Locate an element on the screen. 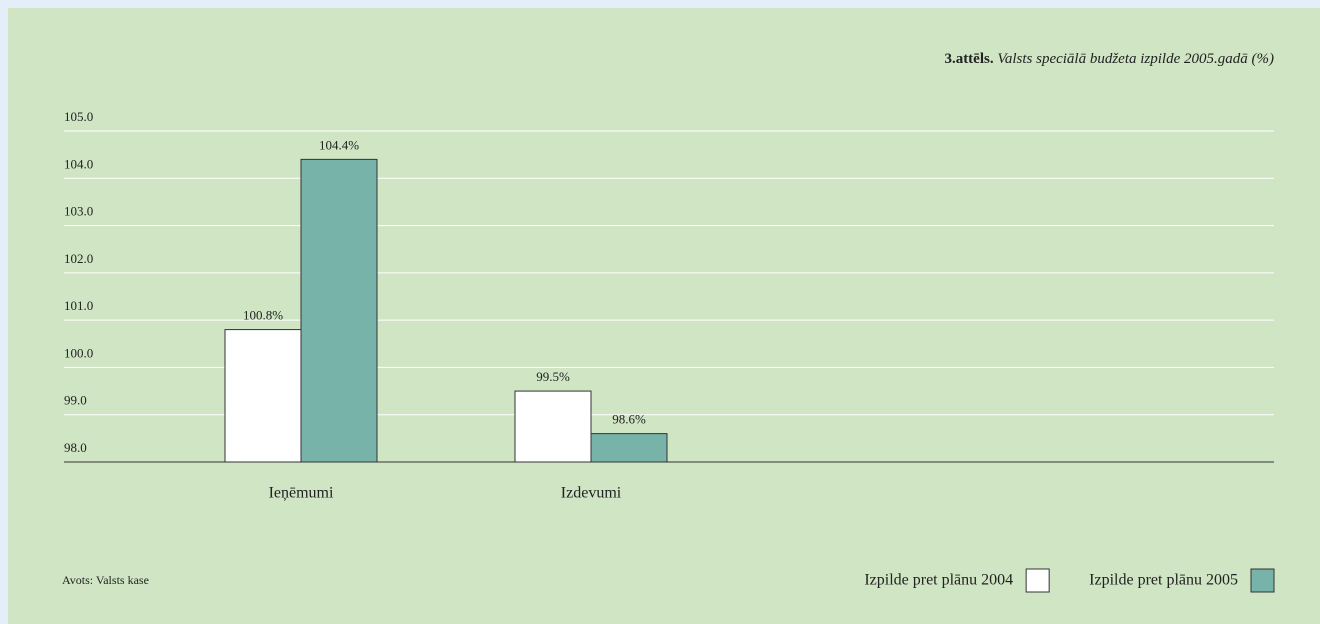 The width and height of the screenshot is (1320, 624). y-tick-label: 104.0 is located at coordinates (78, 163).